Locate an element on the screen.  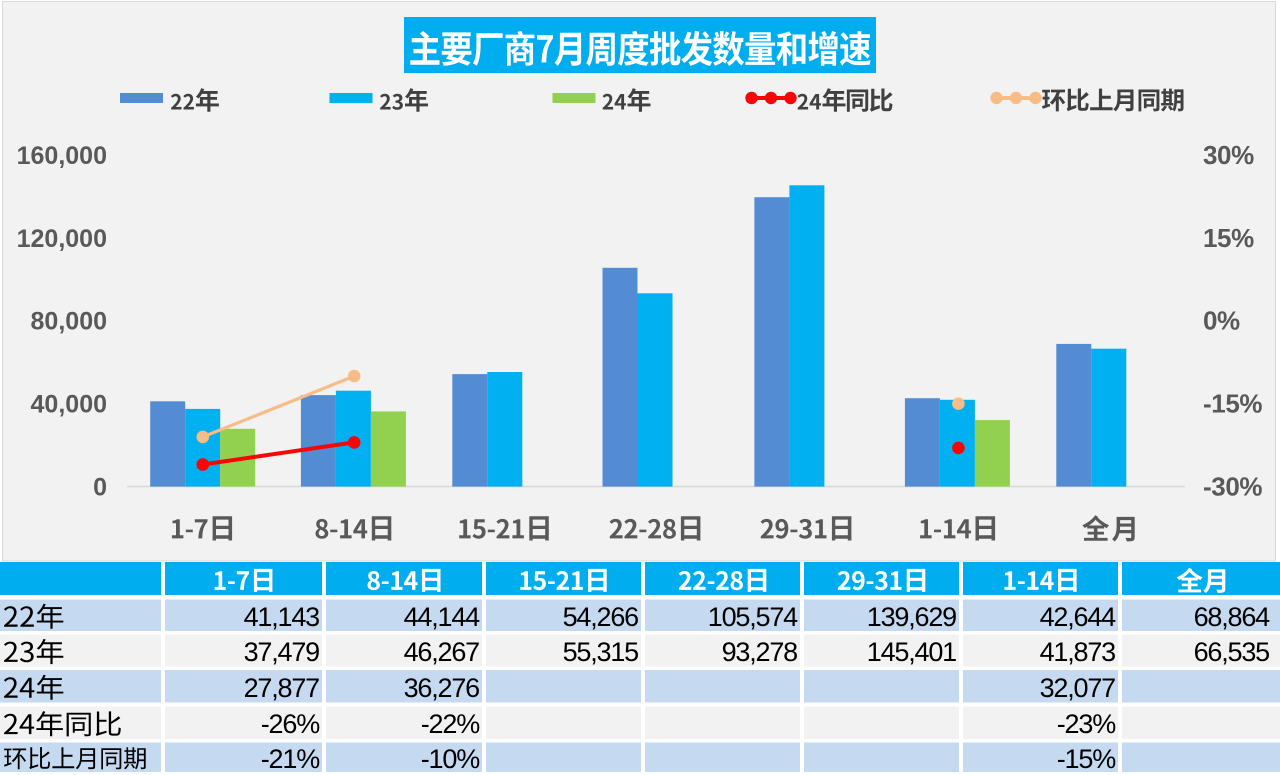
svg-text: -23% is located at coordinates (1086, 724).